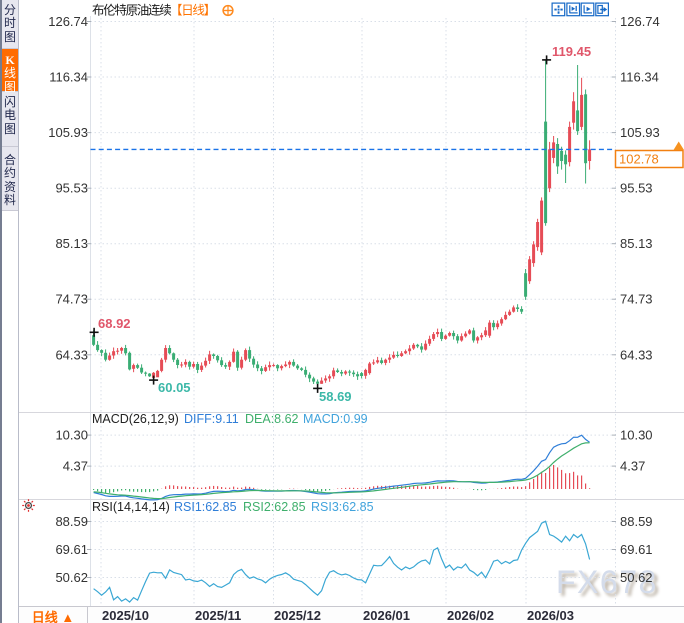  What do you see at coordinates (131, 507) in the screenshot?
I see `svg-text: RSI(14,14,14)` at bounding box center [131, 507].